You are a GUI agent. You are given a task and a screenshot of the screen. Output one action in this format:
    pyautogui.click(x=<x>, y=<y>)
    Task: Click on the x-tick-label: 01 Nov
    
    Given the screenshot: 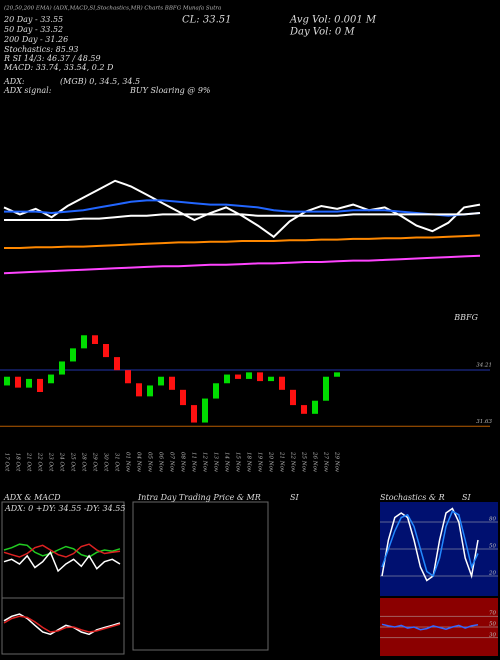 What is the action you would take?
    pyautogui.click(x=128, y=462)
    